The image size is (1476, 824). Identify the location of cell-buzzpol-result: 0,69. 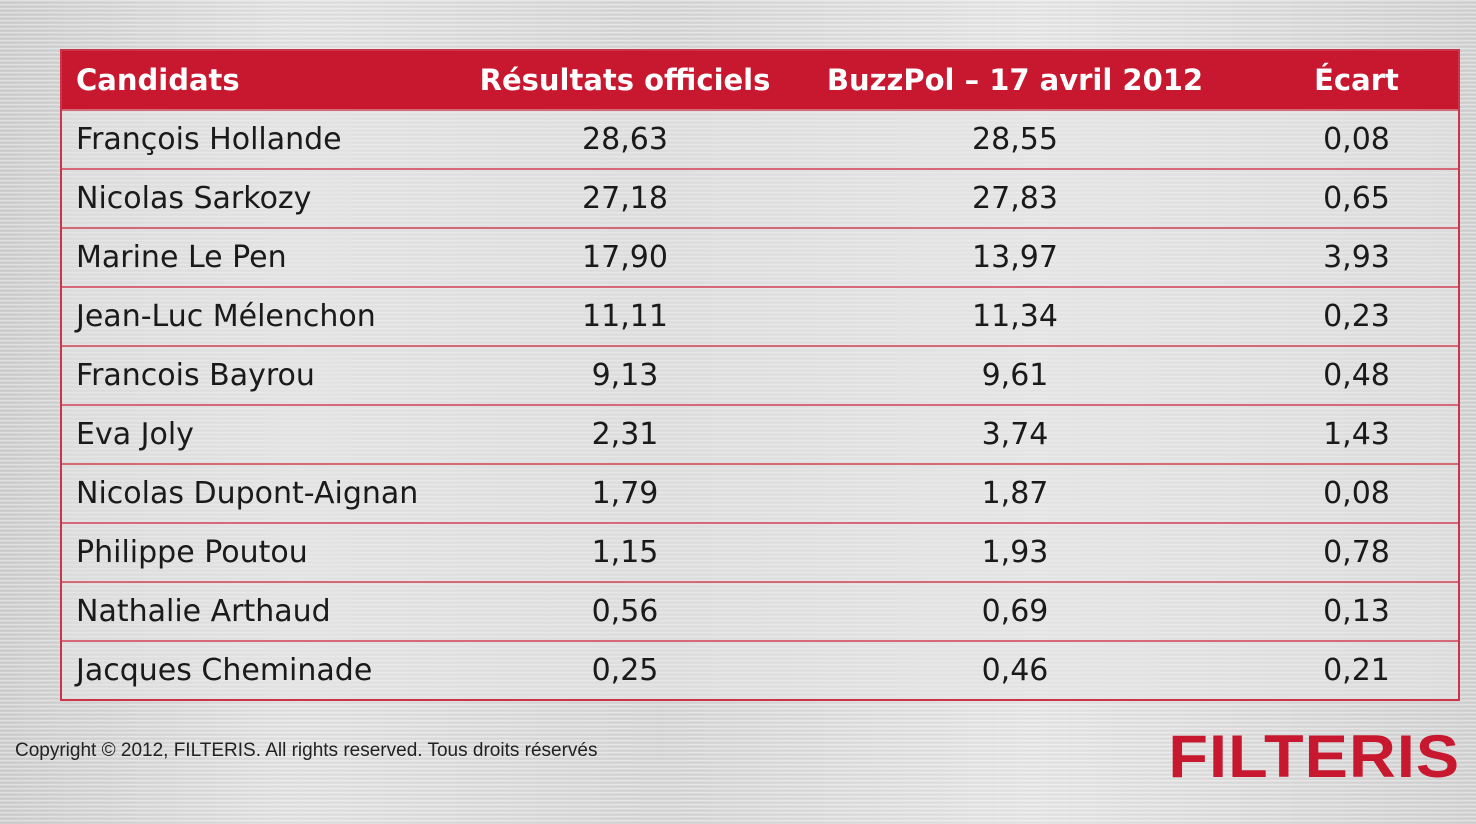
(1015, 611).